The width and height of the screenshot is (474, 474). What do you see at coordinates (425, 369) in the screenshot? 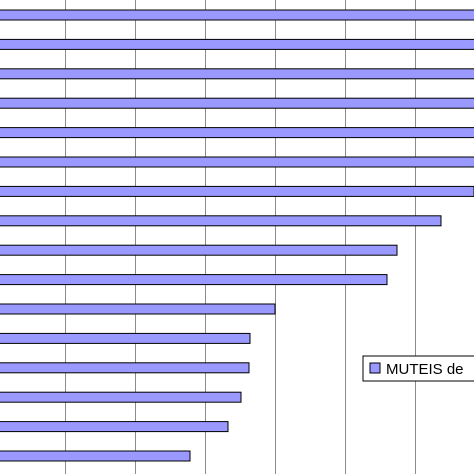
I see `legend-label: MUTEIS de` at bounding box center [425, 369].